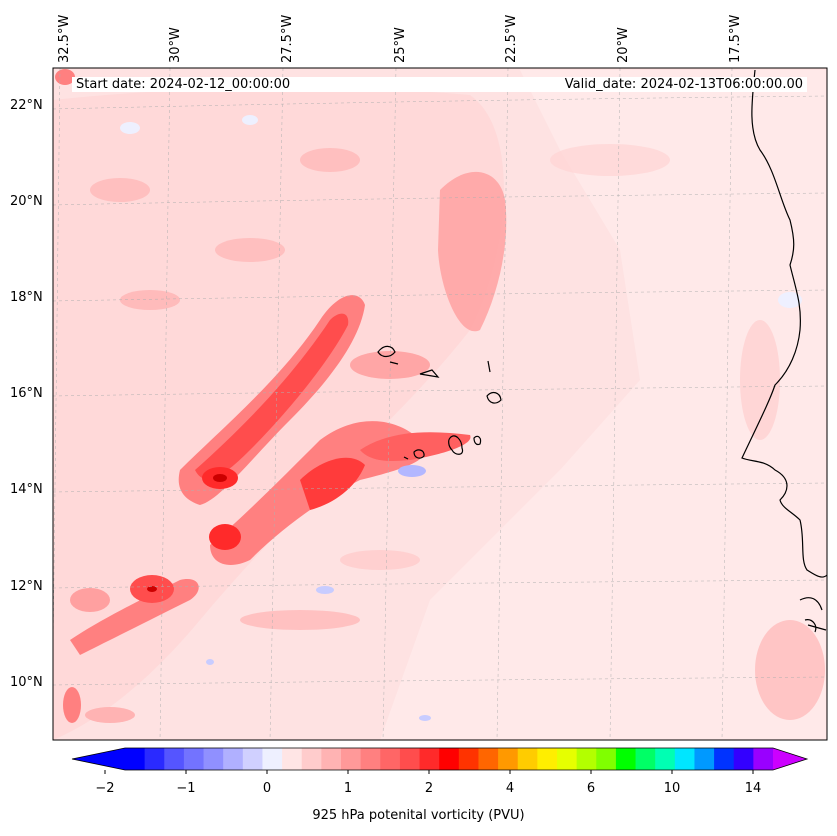  I want to click on start-date-annotation: Start date: 2024-02-12_00:00:00, so click(306, 84).